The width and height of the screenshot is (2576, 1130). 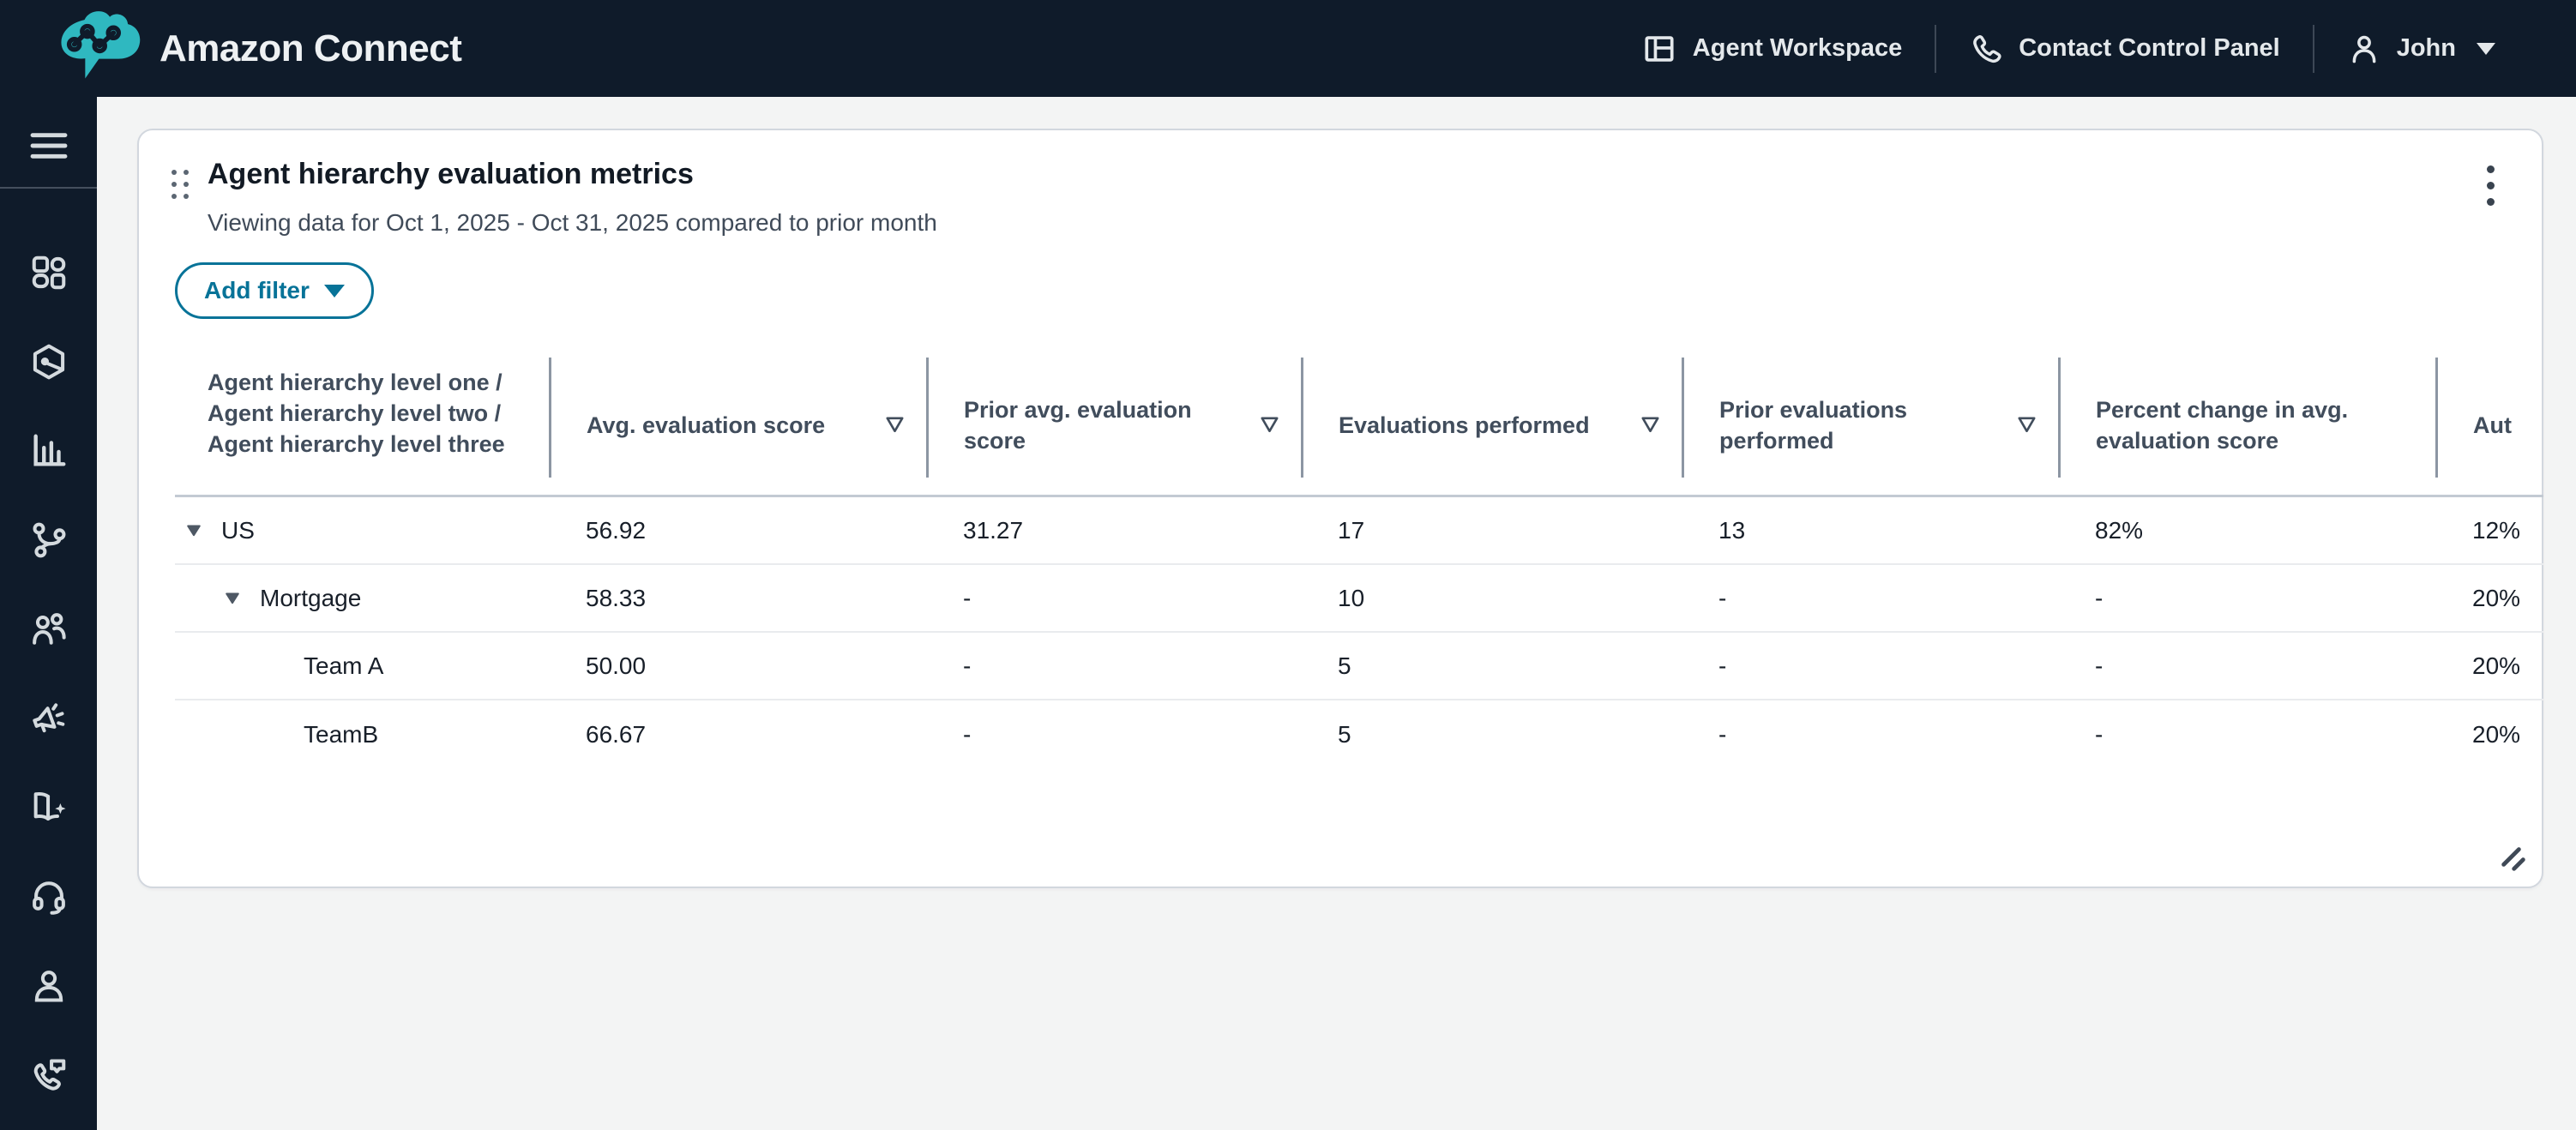 What do you see at coordinates (616, 734) in the screenshot?
I see `metric-cell: 66.67` at bounding box center [616, 734].